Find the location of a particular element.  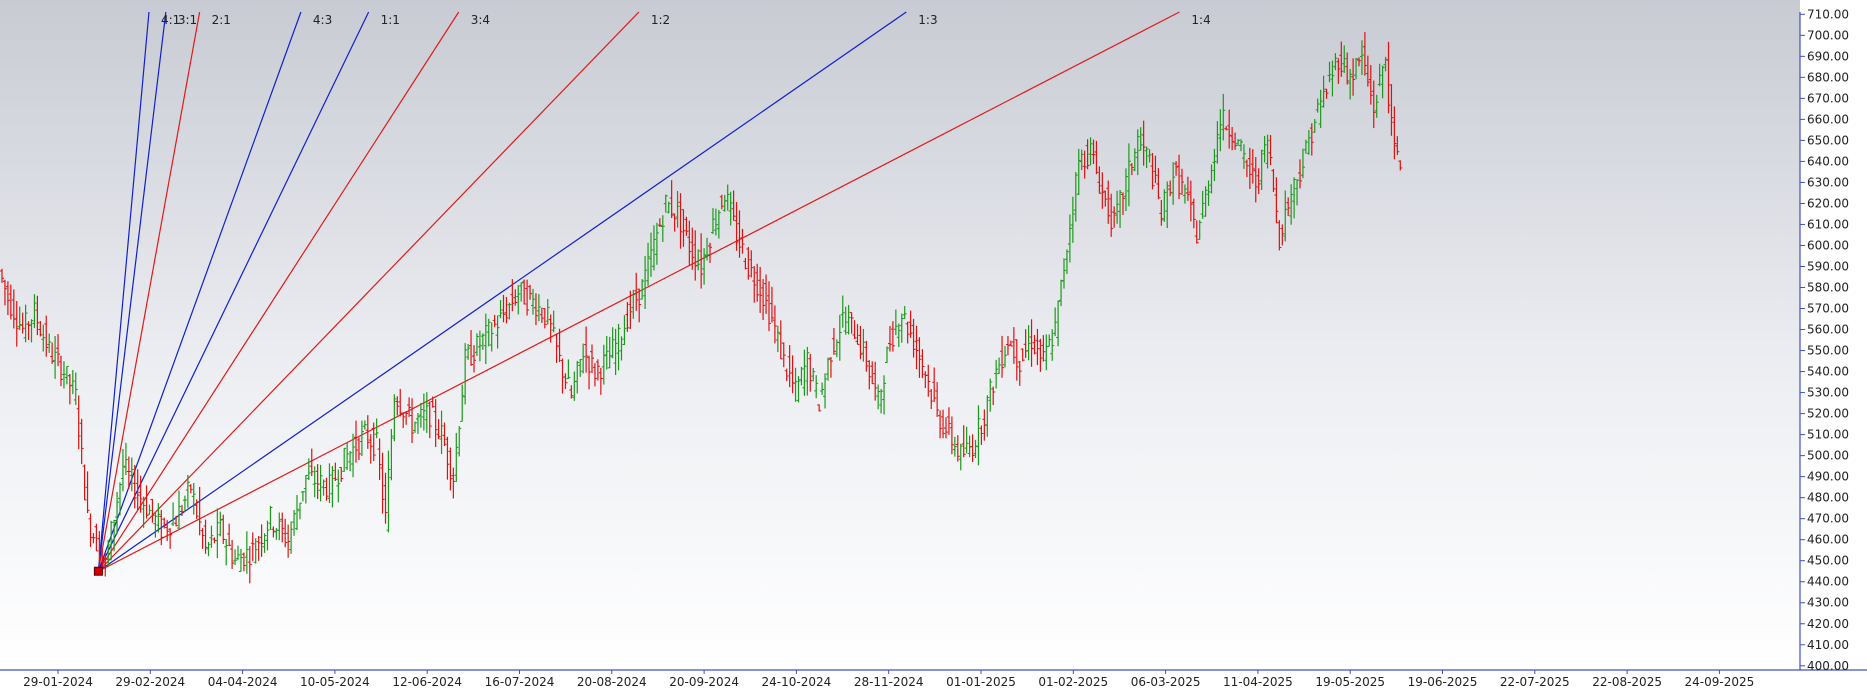

price-tick-label: 560.00 is located at coordinates (1828, 330).